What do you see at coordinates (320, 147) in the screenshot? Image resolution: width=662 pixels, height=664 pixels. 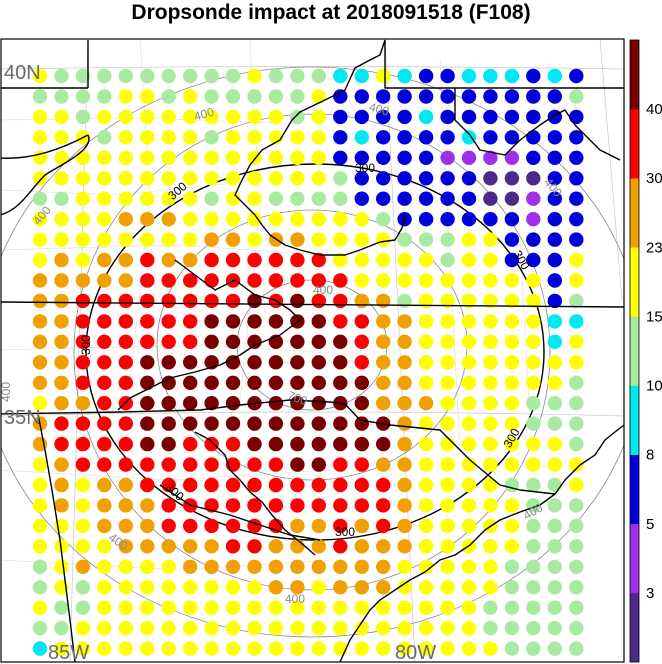 I see `state-line-appalachian` at bounding box center [320, 147].